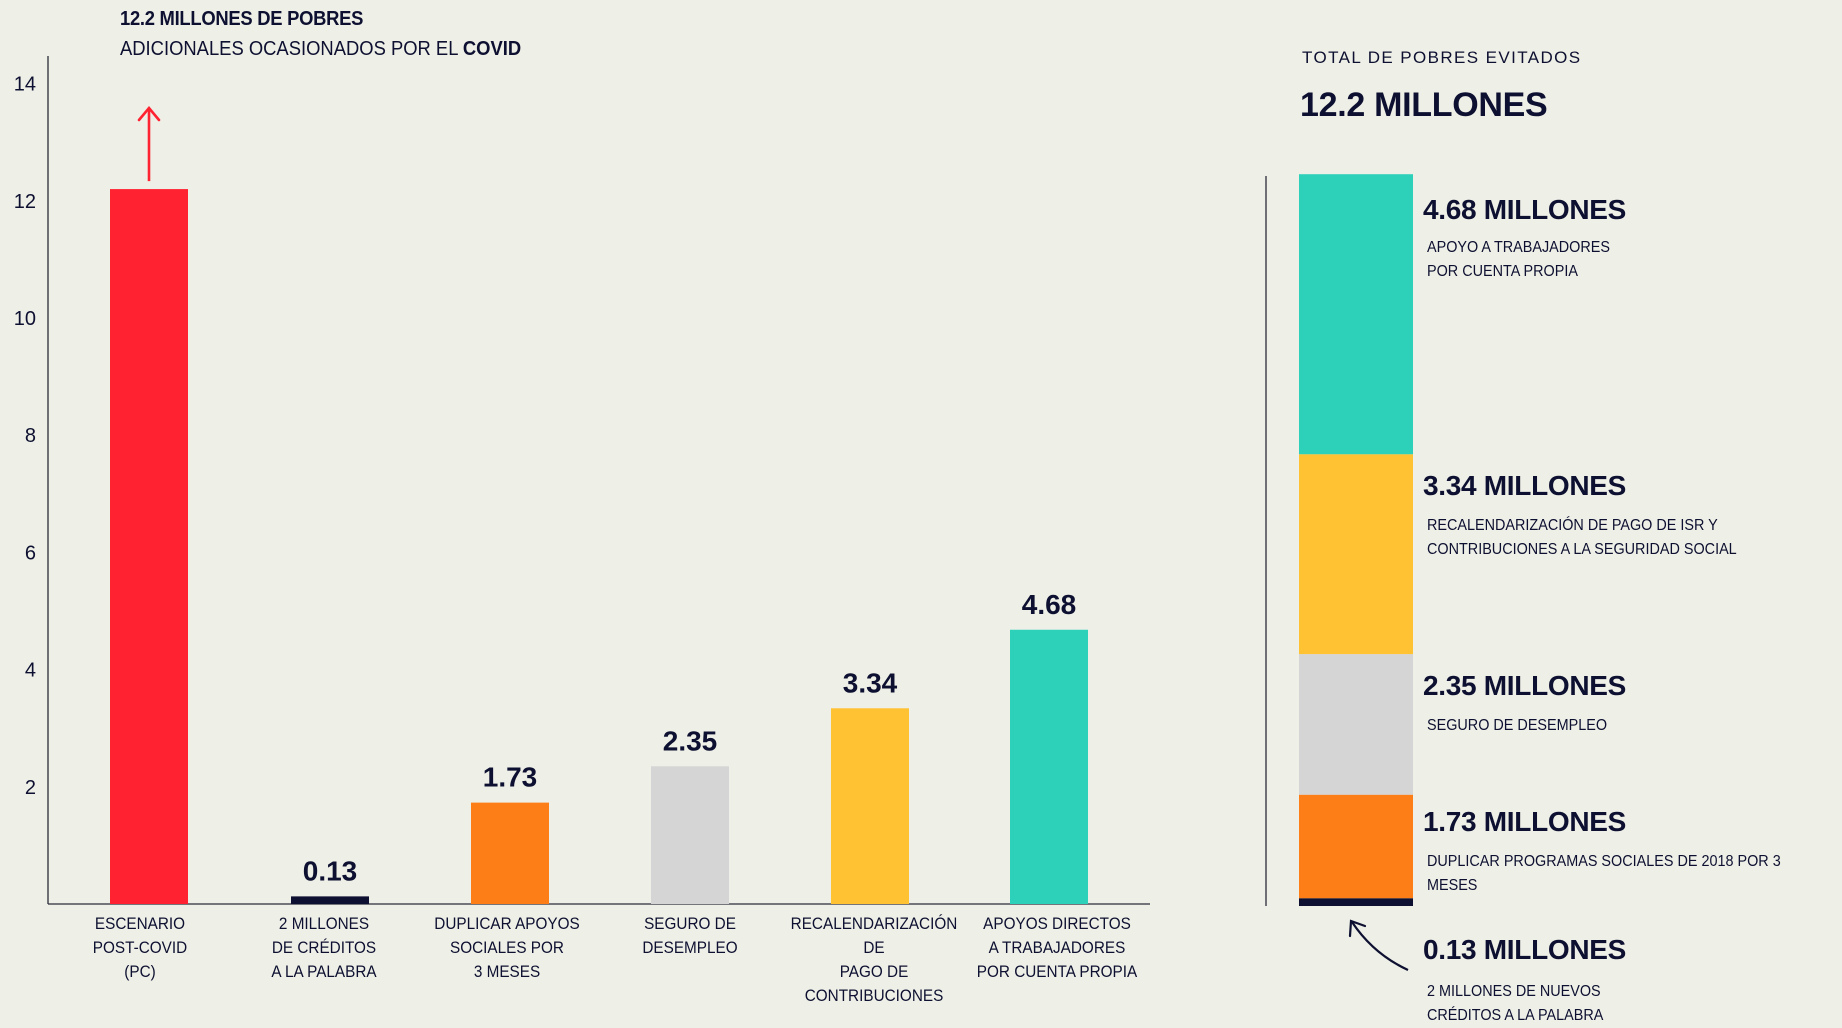 Image resolution: width=1842 pixels, height=1028 pixels. What do you see at coordinates (690, 740) in the screenshot?
I see `bar-value-label: 2.35` at bounding box center [690, 740].